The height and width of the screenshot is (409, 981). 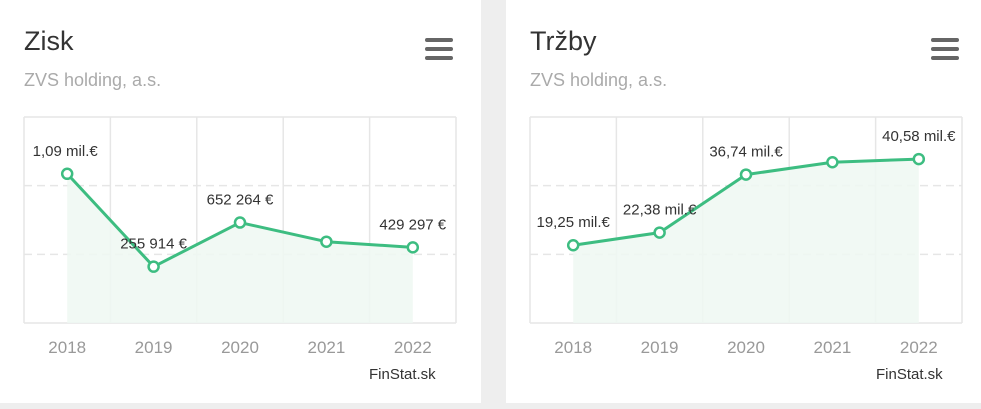 I want to click on data-label: 652 264 €, so click(x=240, y=200).